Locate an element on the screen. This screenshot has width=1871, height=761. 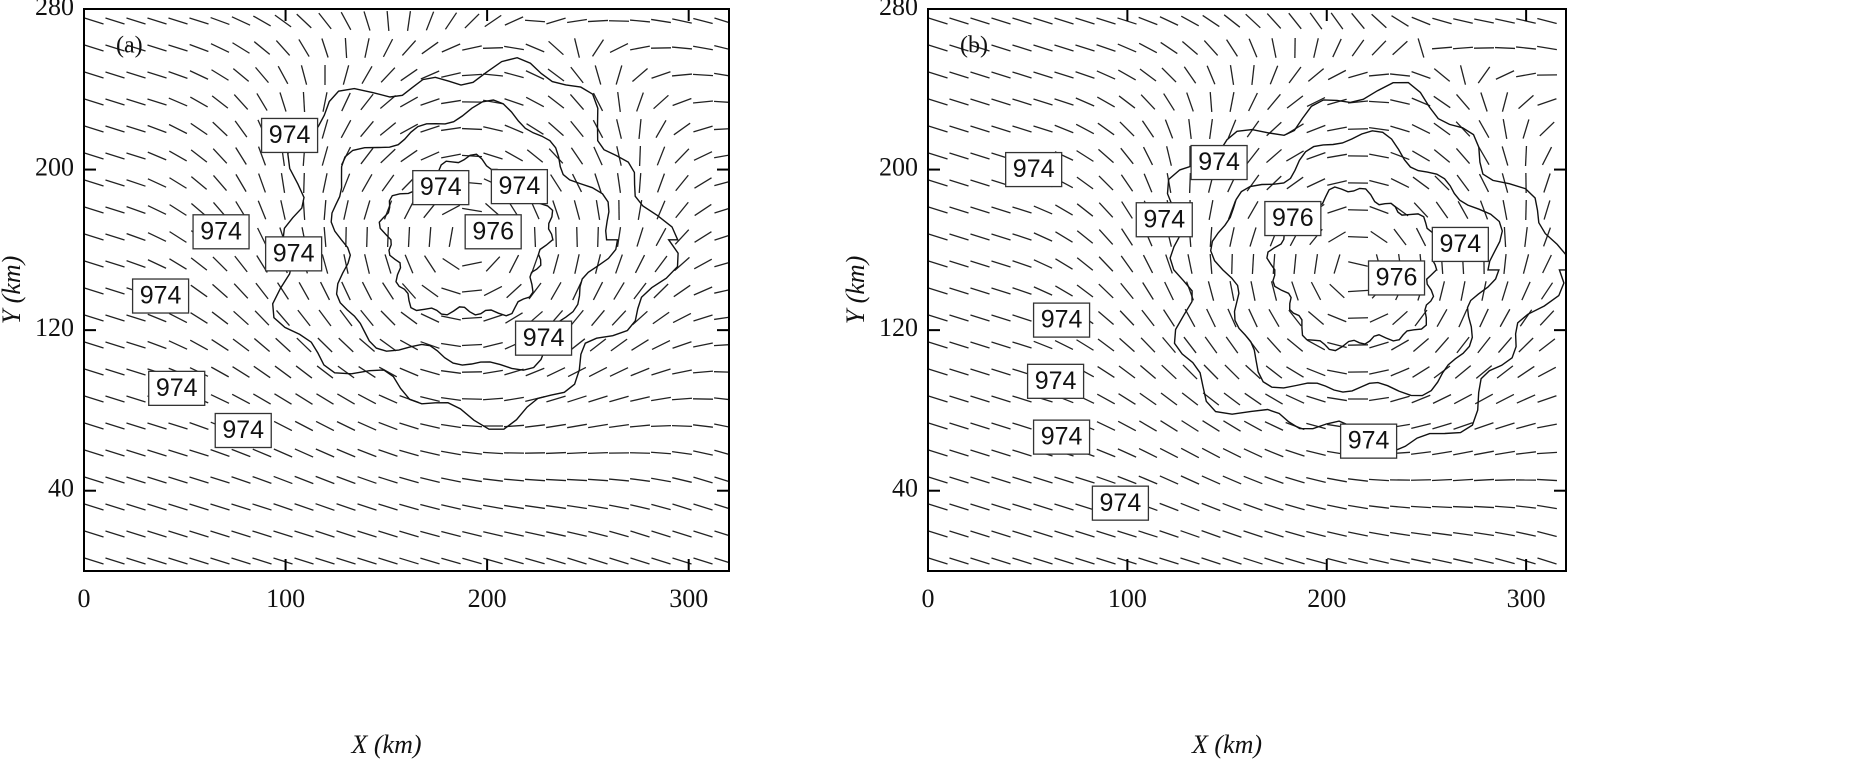
contour-line is located at coordinates (1356, 263).